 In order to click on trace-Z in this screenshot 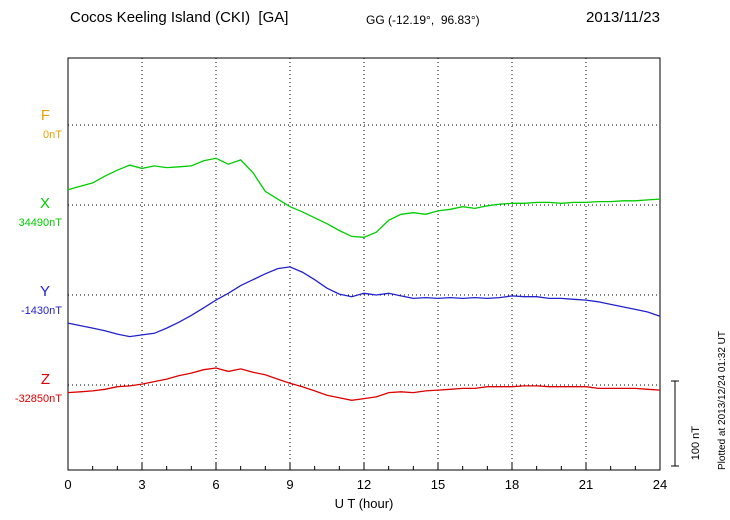, I will do `click(364, 384)`.